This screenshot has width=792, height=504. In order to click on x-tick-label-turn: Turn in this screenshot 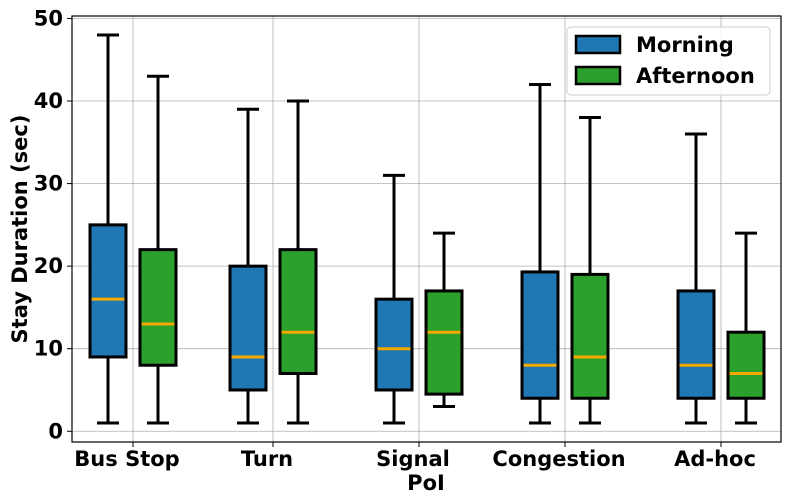, I will do `click(267, 459)`.